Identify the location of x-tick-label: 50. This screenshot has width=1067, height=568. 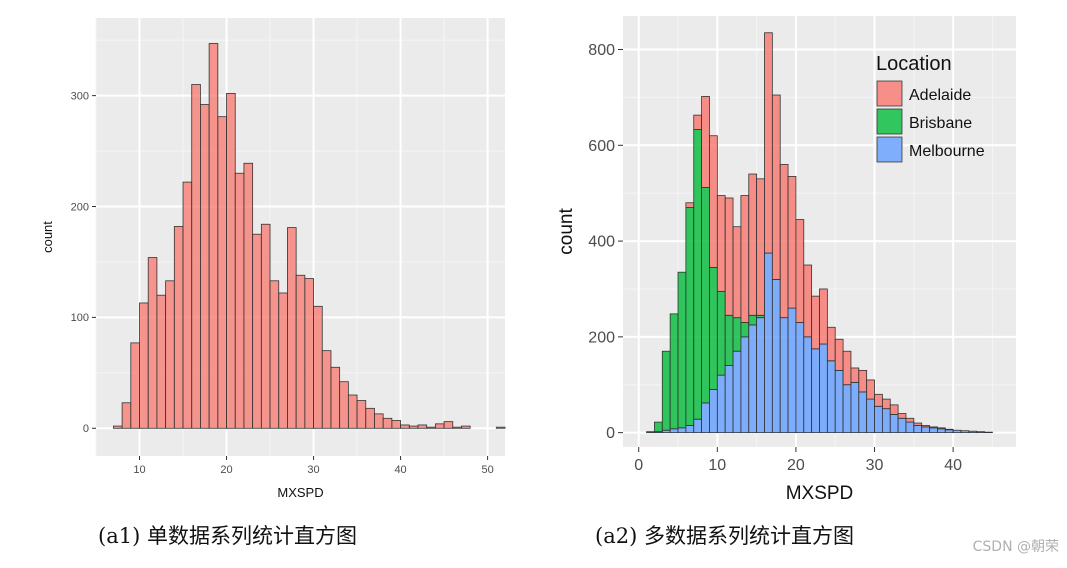
(487, 470).